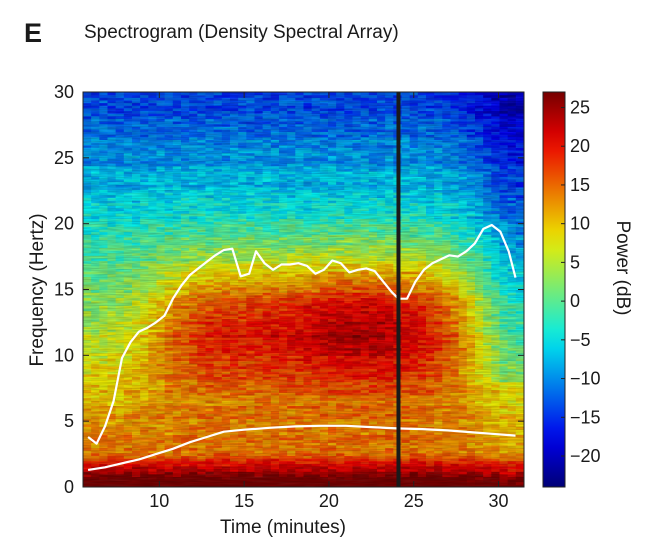  I want to click on x-tick-label: 25, so click(414, 501).